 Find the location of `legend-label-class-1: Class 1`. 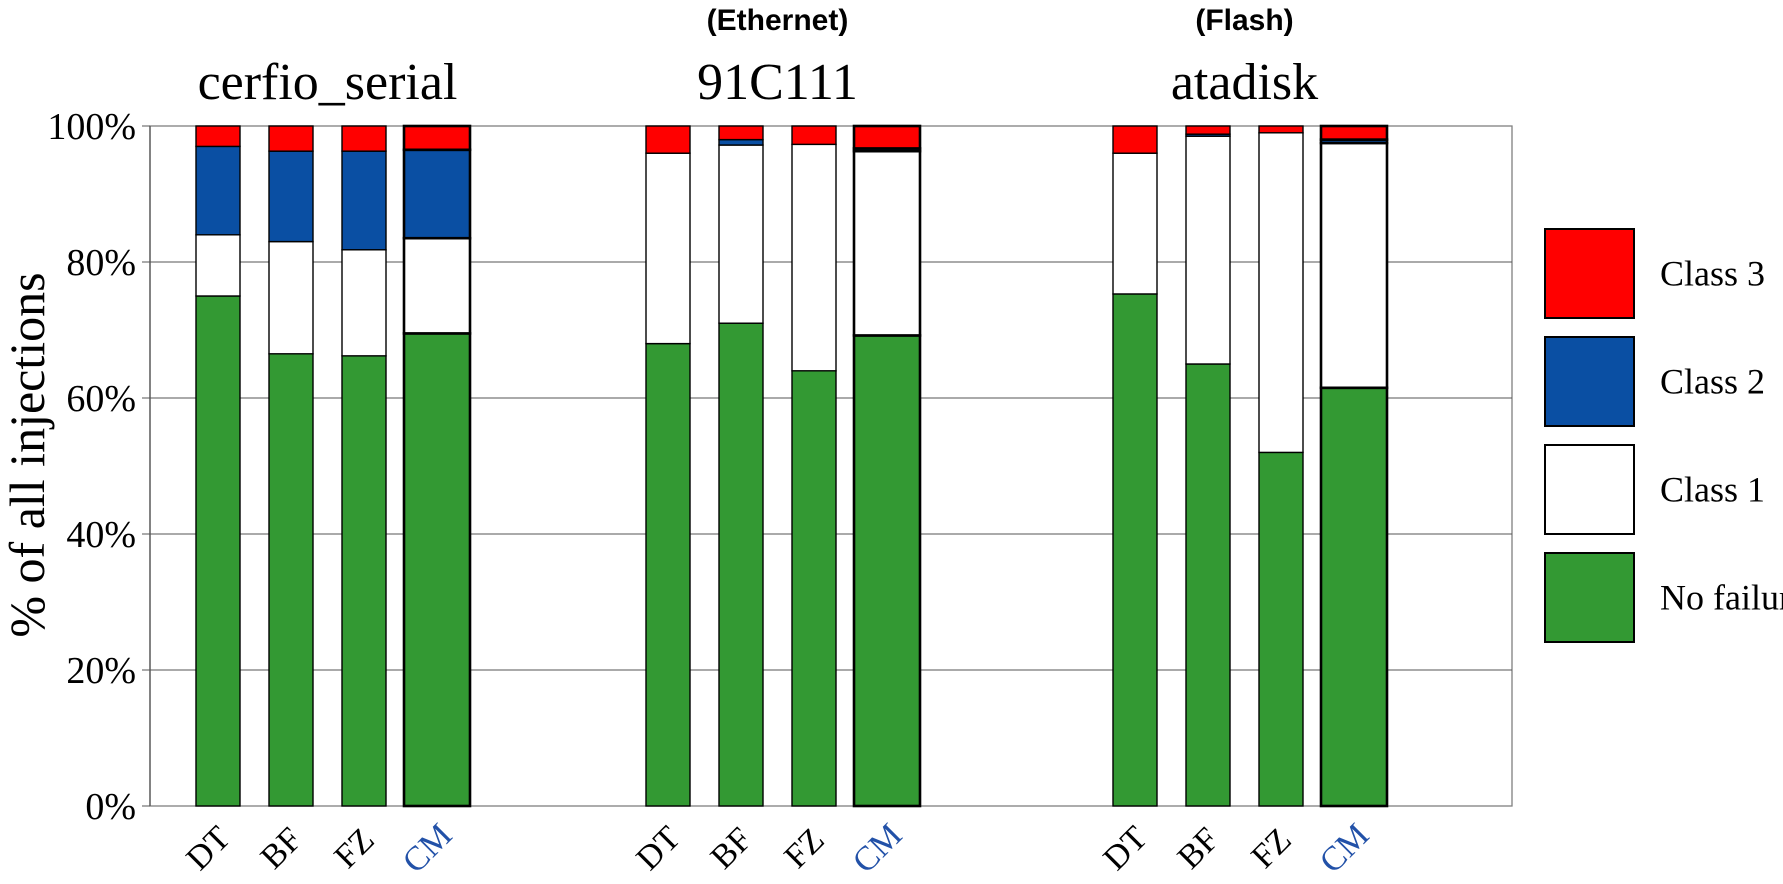

legend-label-class-1: Class 1 is located at coordinates (1712, 490).